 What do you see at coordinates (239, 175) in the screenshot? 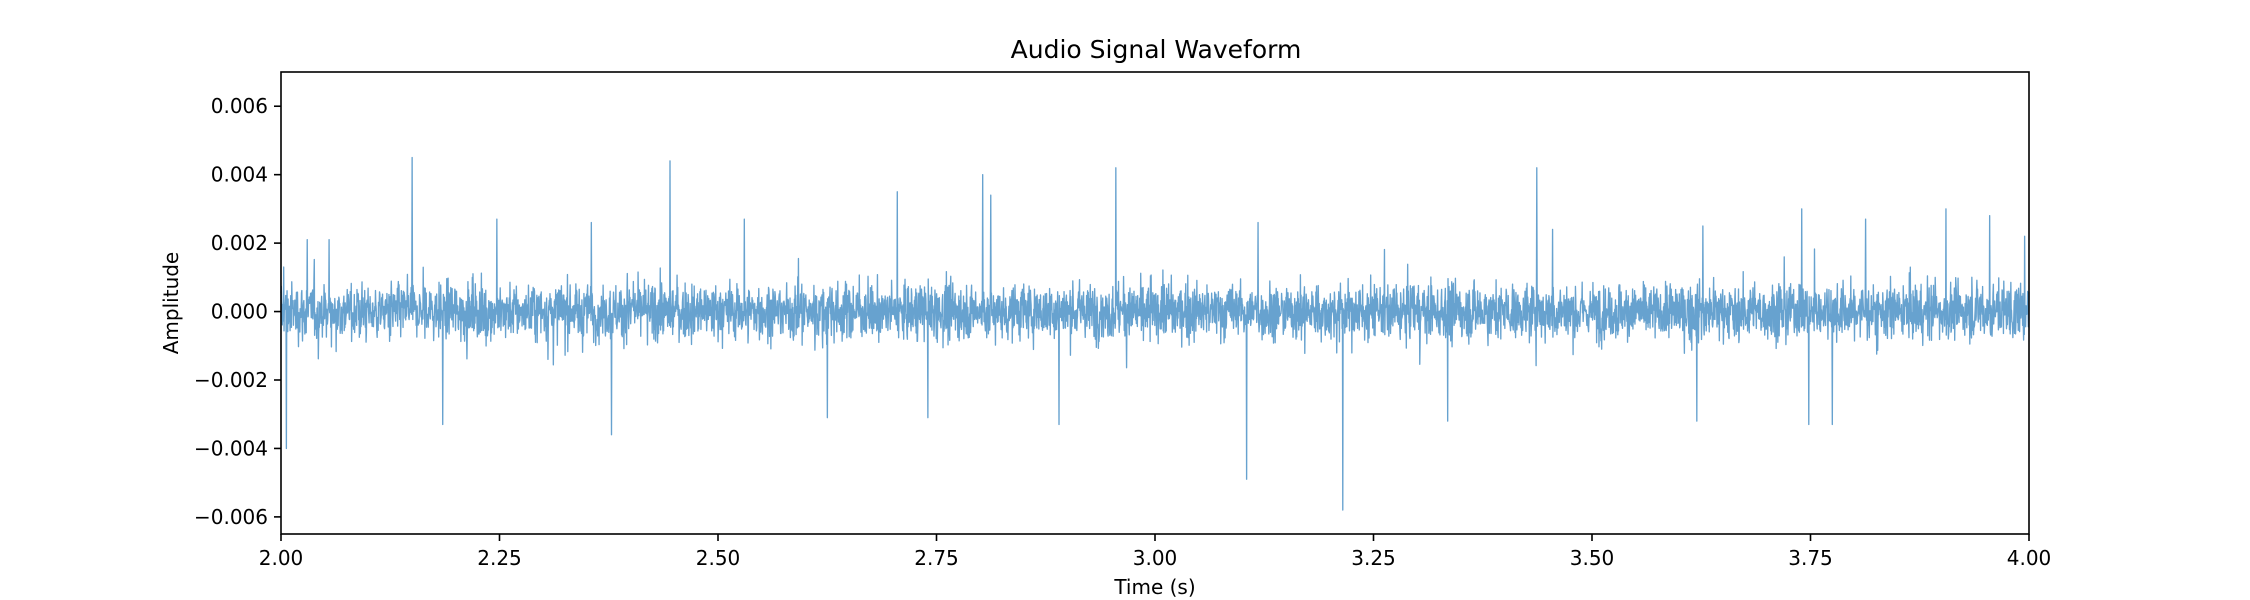
I see `y-tick-label: 0.004` at bounding box center [239, 175].